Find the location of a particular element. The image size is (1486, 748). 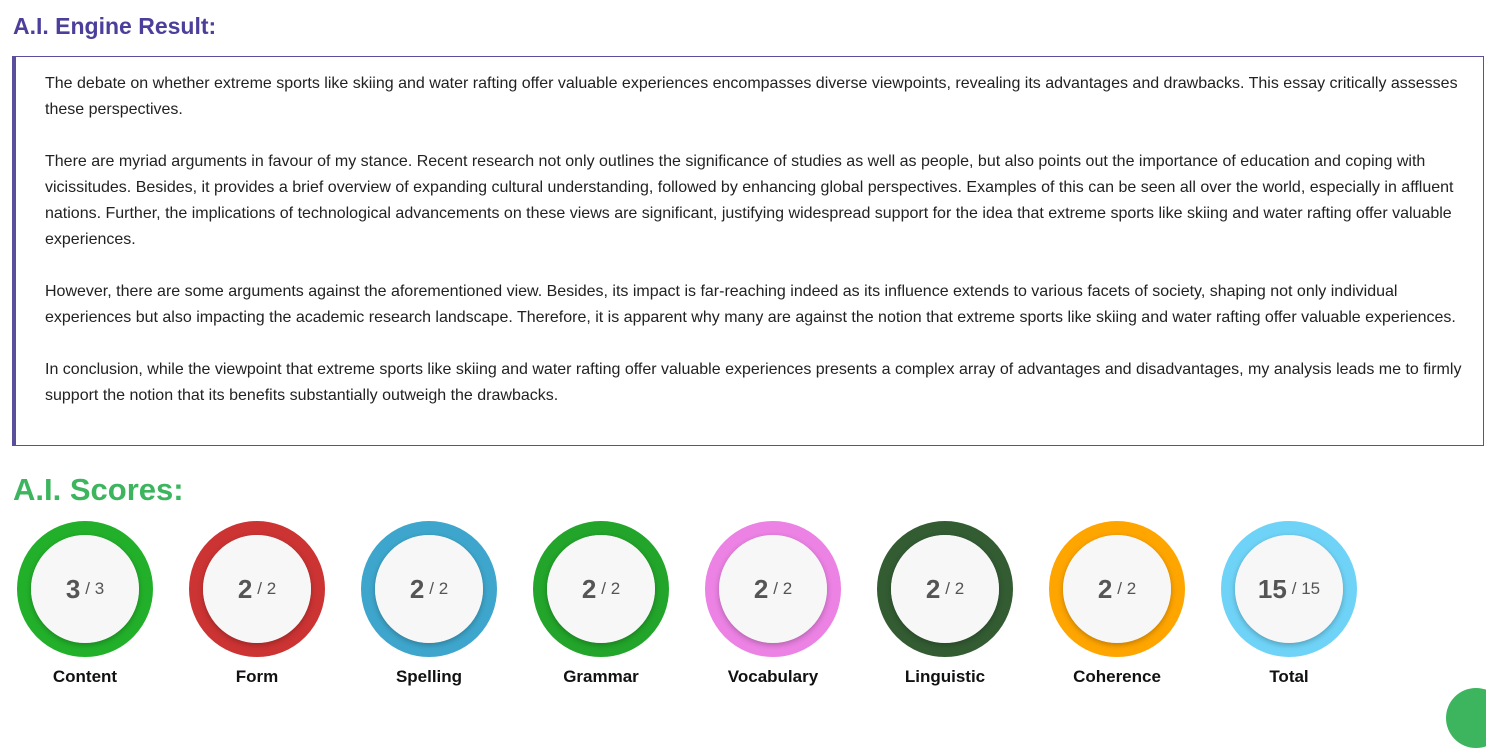

score-card: 2/ 2 Vocabulary is located at coordinates (773, 604).